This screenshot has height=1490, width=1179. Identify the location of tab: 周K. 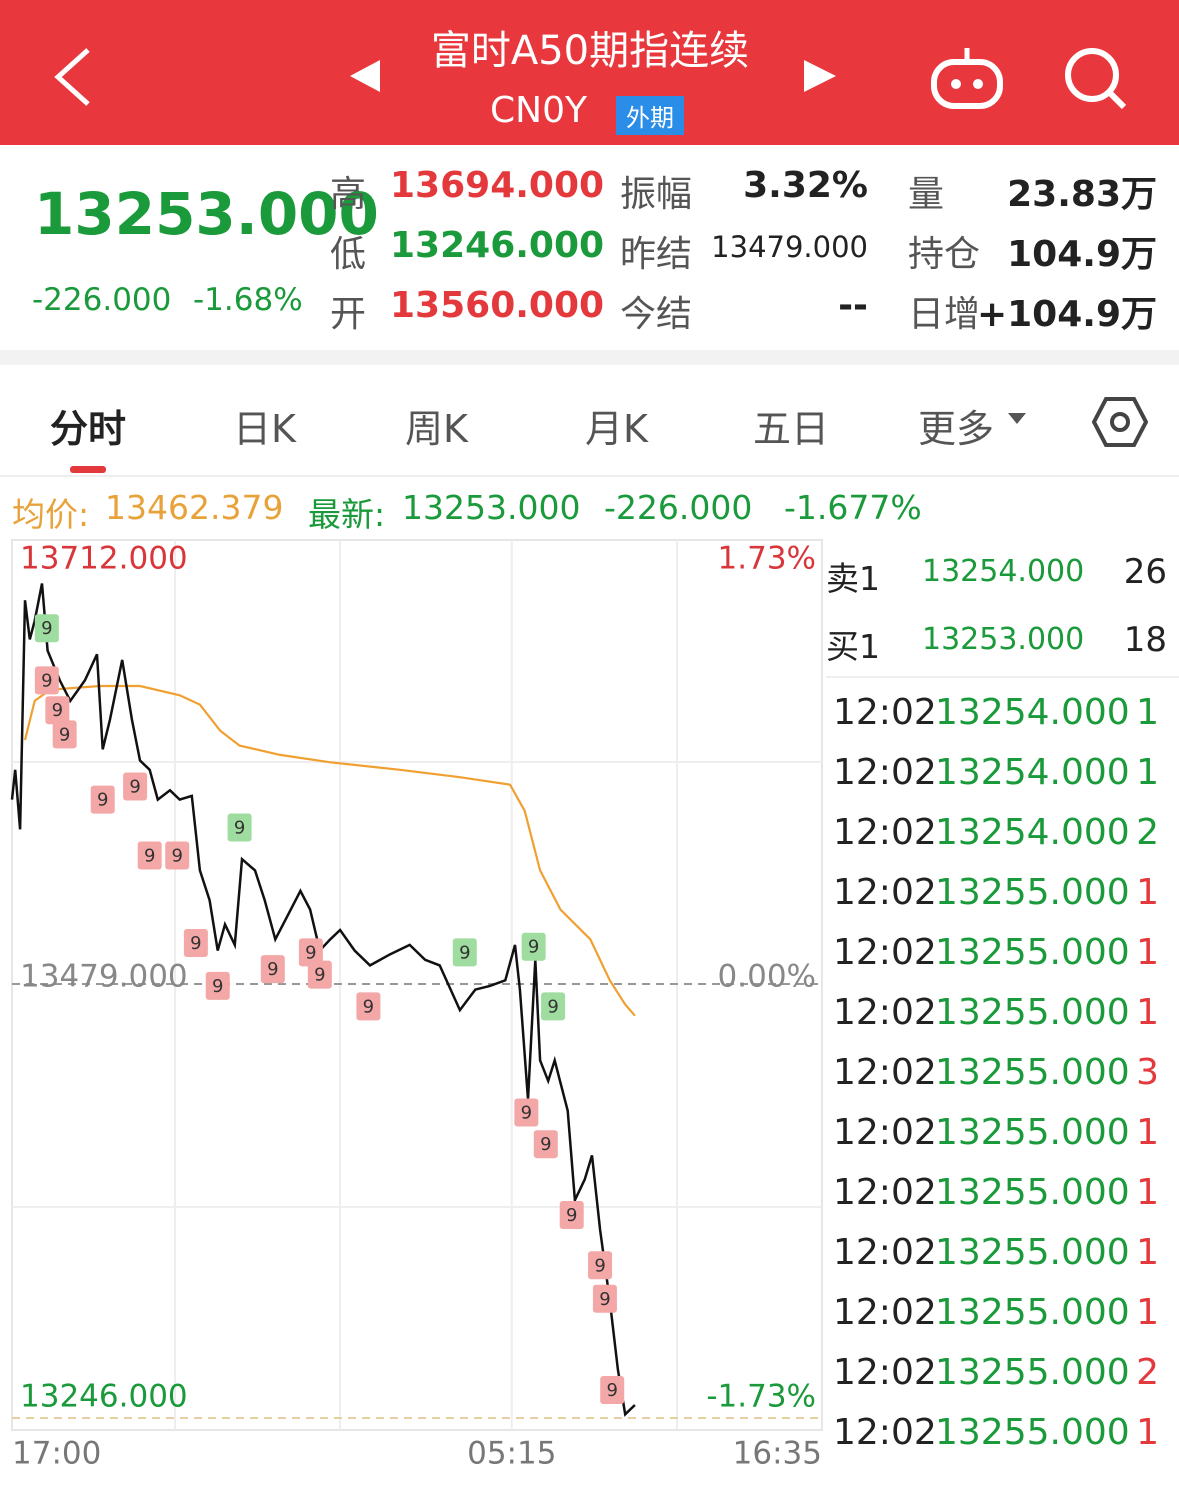
(436, 429).